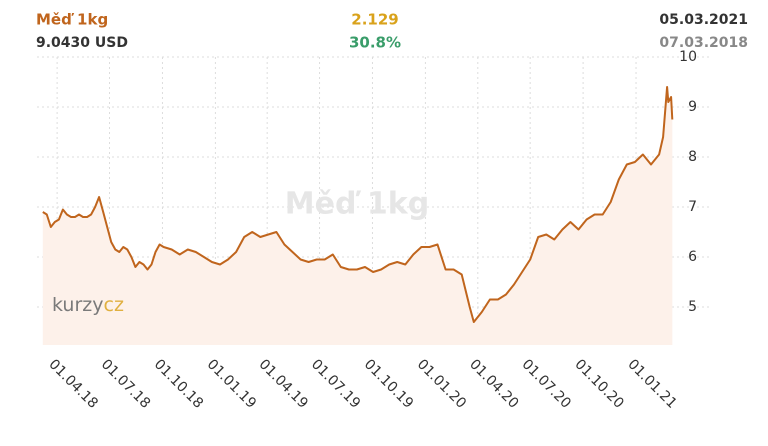 The height and width of the screenshot is (446, 768). Describe the element at coordinates (72, 383) in the screenshot. I see `x-tick-label: 01.04.18` at that location.